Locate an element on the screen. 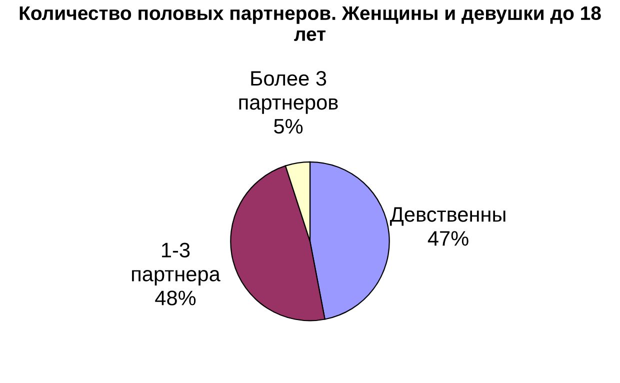  chart-title: Количество половых партнеров. Женщины и девушки до 18 лет is located at coordinates (310, 23).